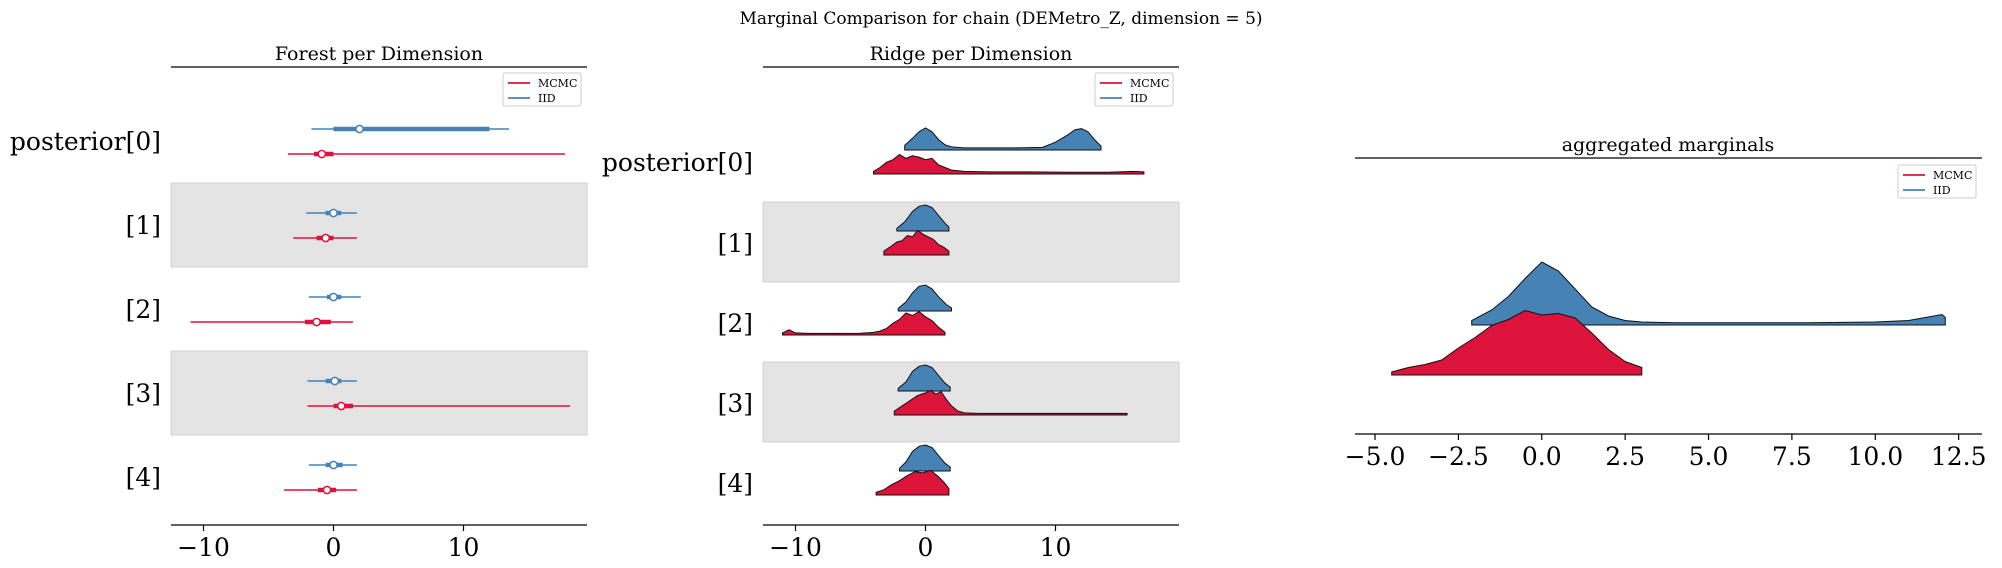  Describe the element at coordinates (1668, 145) in the screenshot. I see `panel-title: aggregated marginals` at that location.